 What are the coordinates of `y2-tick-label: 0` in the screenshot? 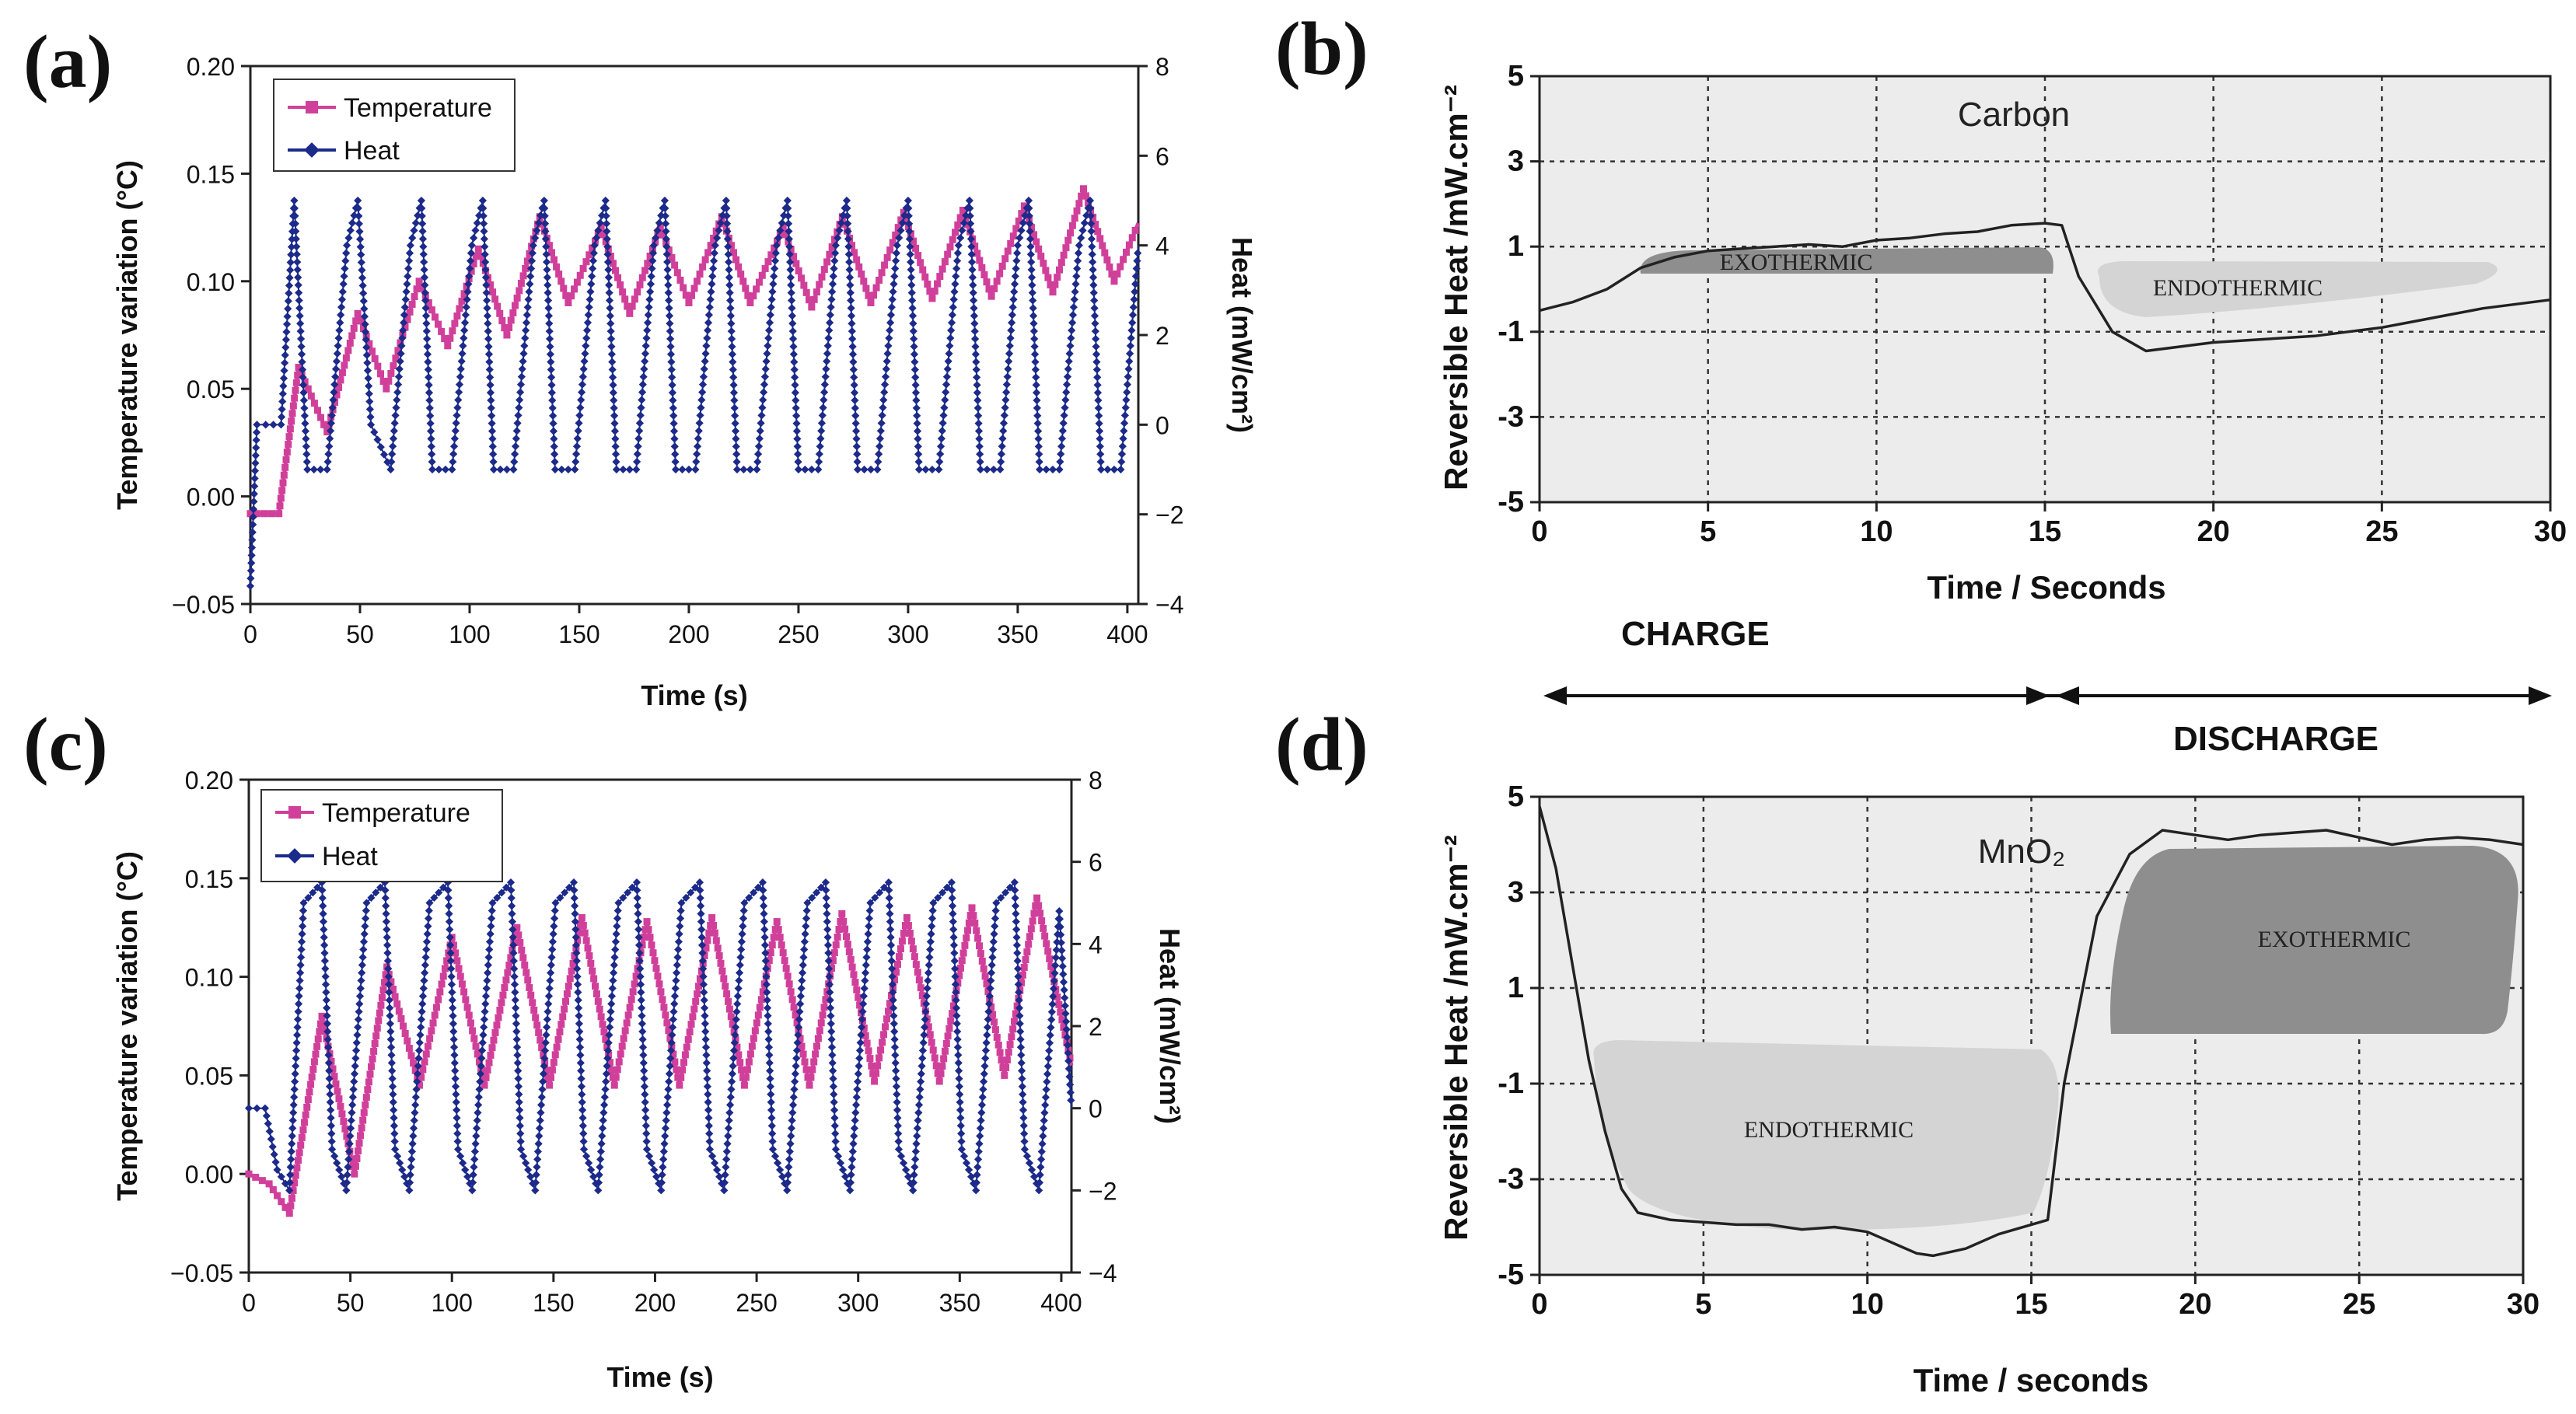 It's located at (1096, 1109).